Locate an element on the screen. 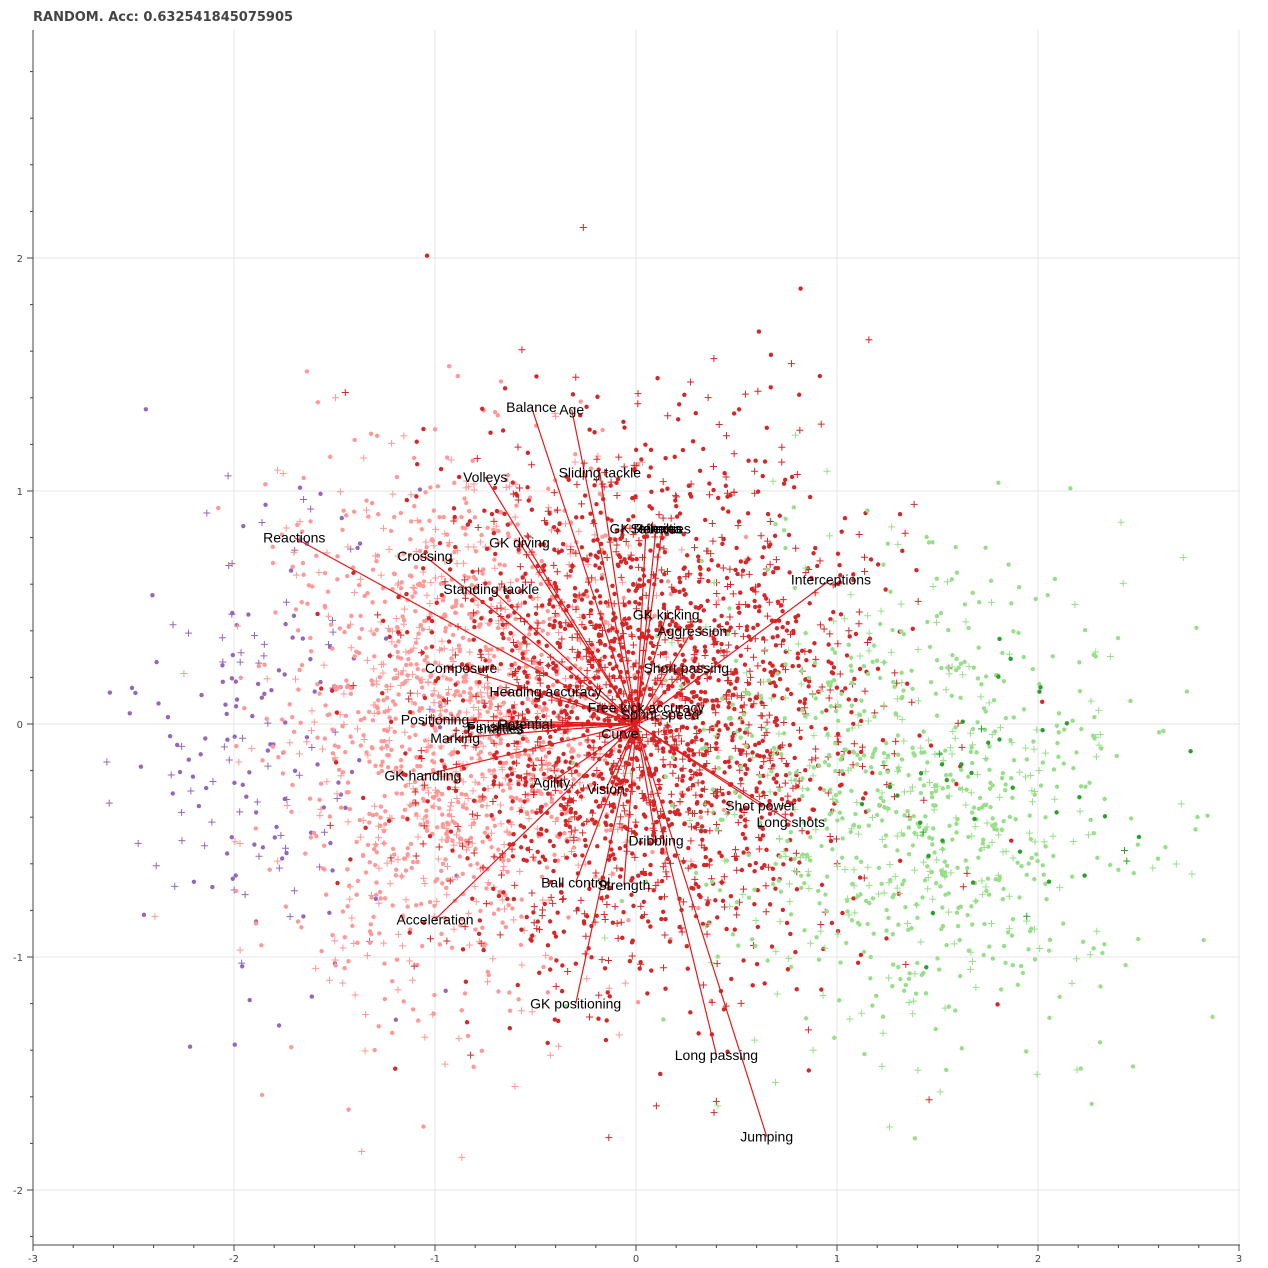  point-1915 is located at coordinates (783, 600).